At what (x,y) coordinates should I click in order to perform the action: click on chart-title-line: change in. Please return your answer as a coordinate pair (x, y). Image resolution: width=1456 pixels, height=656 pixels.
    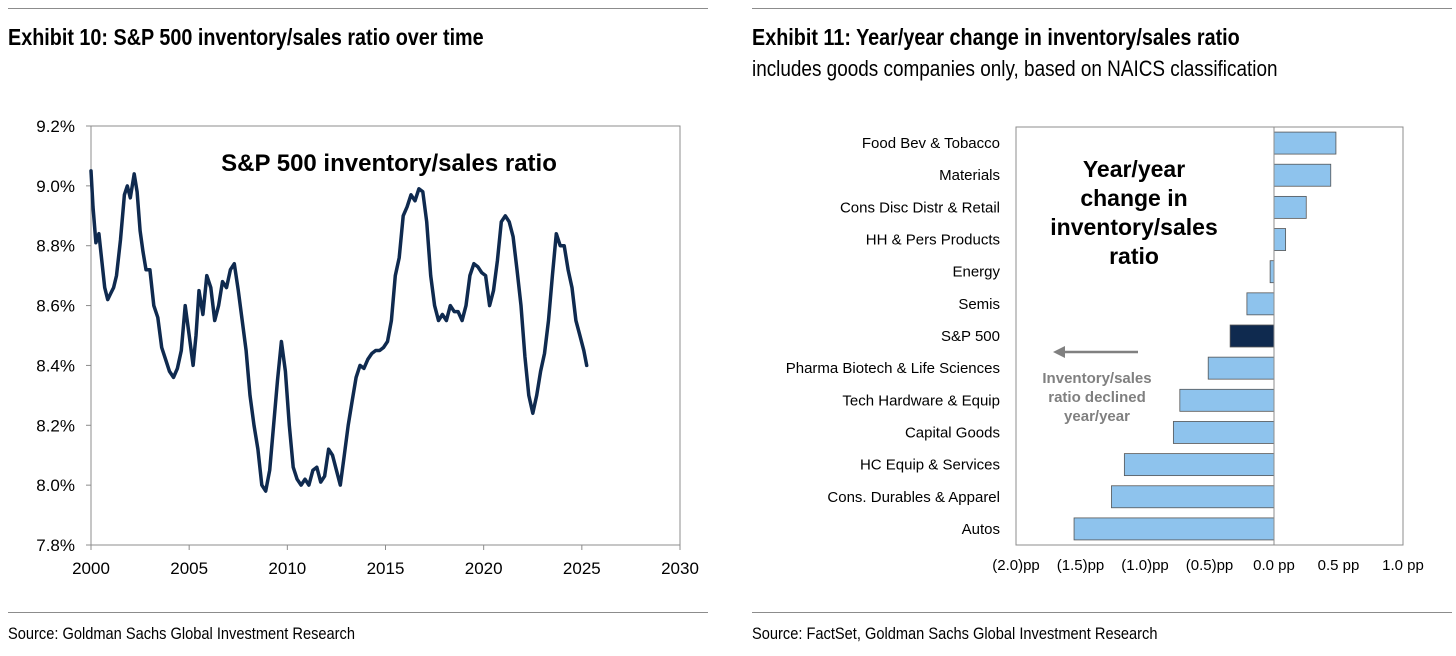
    Looking at the image, I should click on (1133, 198).